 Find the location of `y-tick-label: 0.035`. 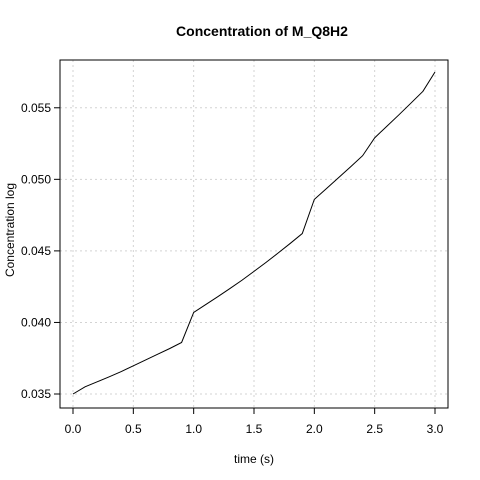

y-tick-label: 0.035 is located at coordinates (36, 394).